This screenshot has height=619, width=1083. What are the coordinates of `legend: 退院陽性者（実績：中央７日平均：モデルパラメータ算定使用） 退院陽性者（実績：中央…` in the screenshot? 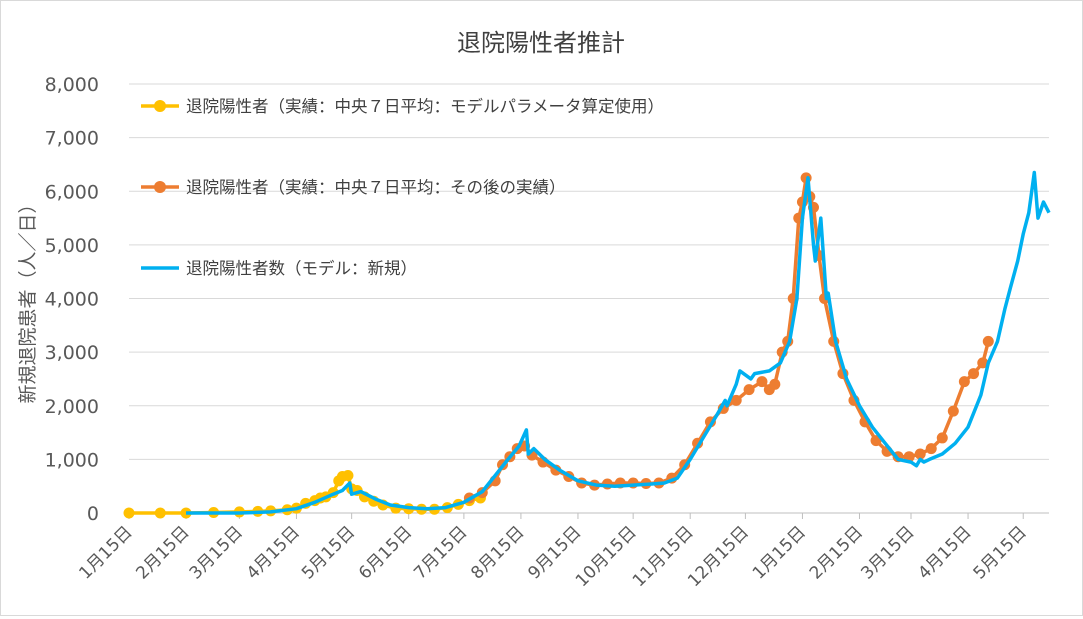 It's located at (402, 187).